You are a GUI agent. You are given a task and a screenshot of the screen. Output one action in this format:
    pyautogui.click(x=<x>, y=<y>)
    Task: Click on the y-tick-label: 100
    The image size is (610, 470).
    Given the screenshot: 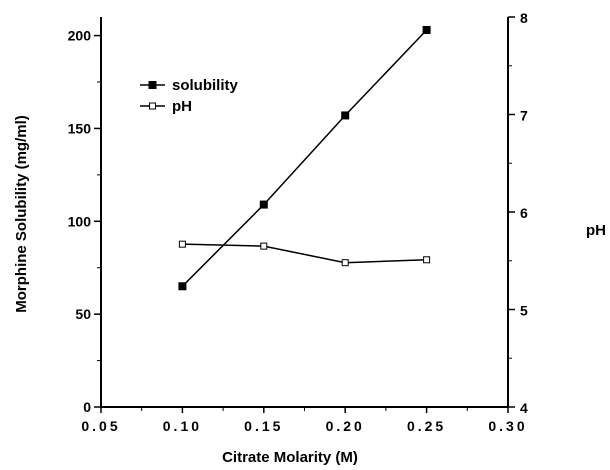 What is the action you would take?
    pyautogui.click(x=80, y=221)
    